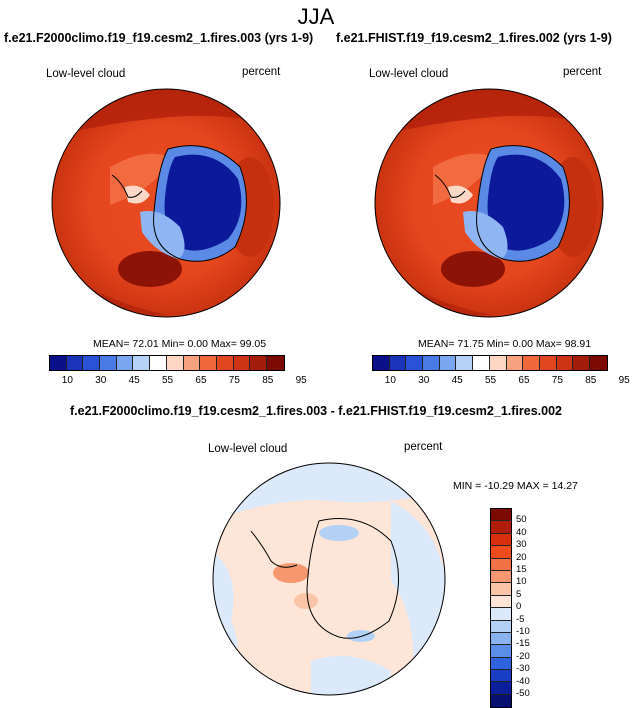 This screenshot has width=632, height=708. I want to click on diff-colorbar-tick-label: -5, so click(520, 619).